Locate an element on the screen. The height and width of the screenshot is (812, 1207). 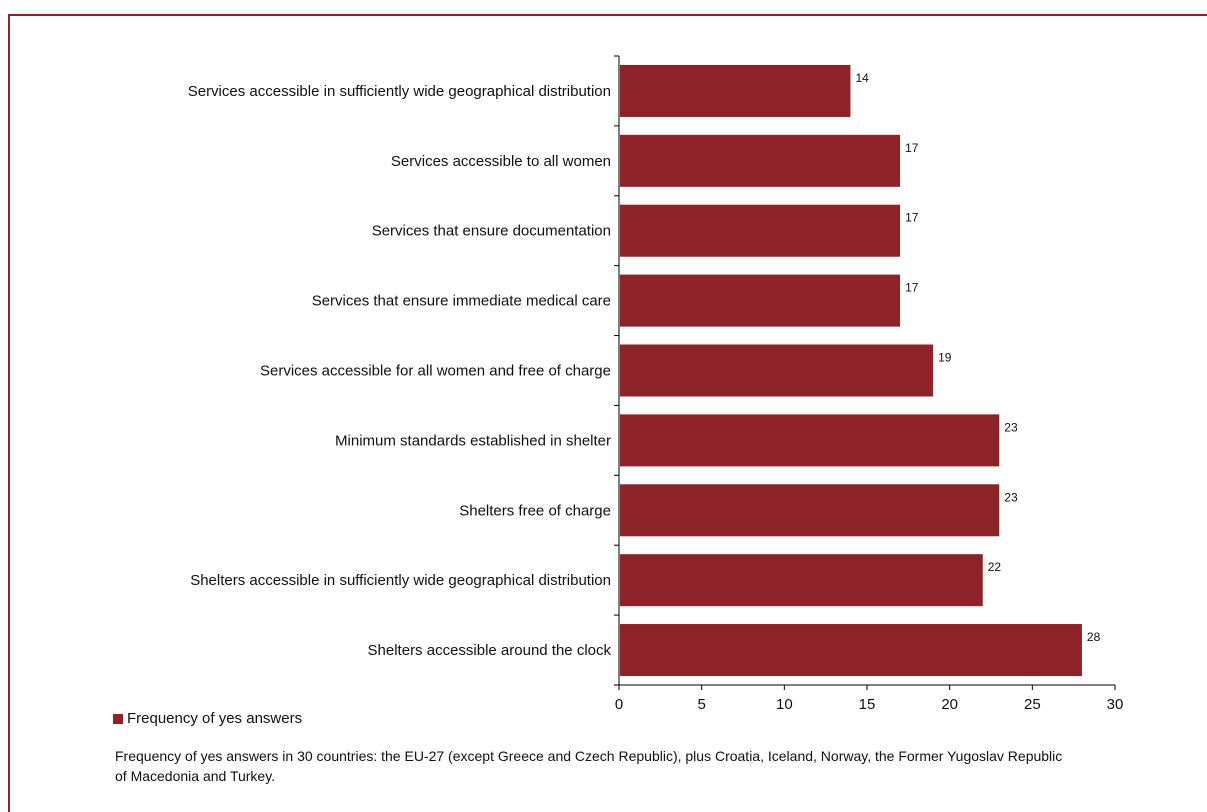
category-label: Services that ensure documentation is located at coordinates (491, 231).